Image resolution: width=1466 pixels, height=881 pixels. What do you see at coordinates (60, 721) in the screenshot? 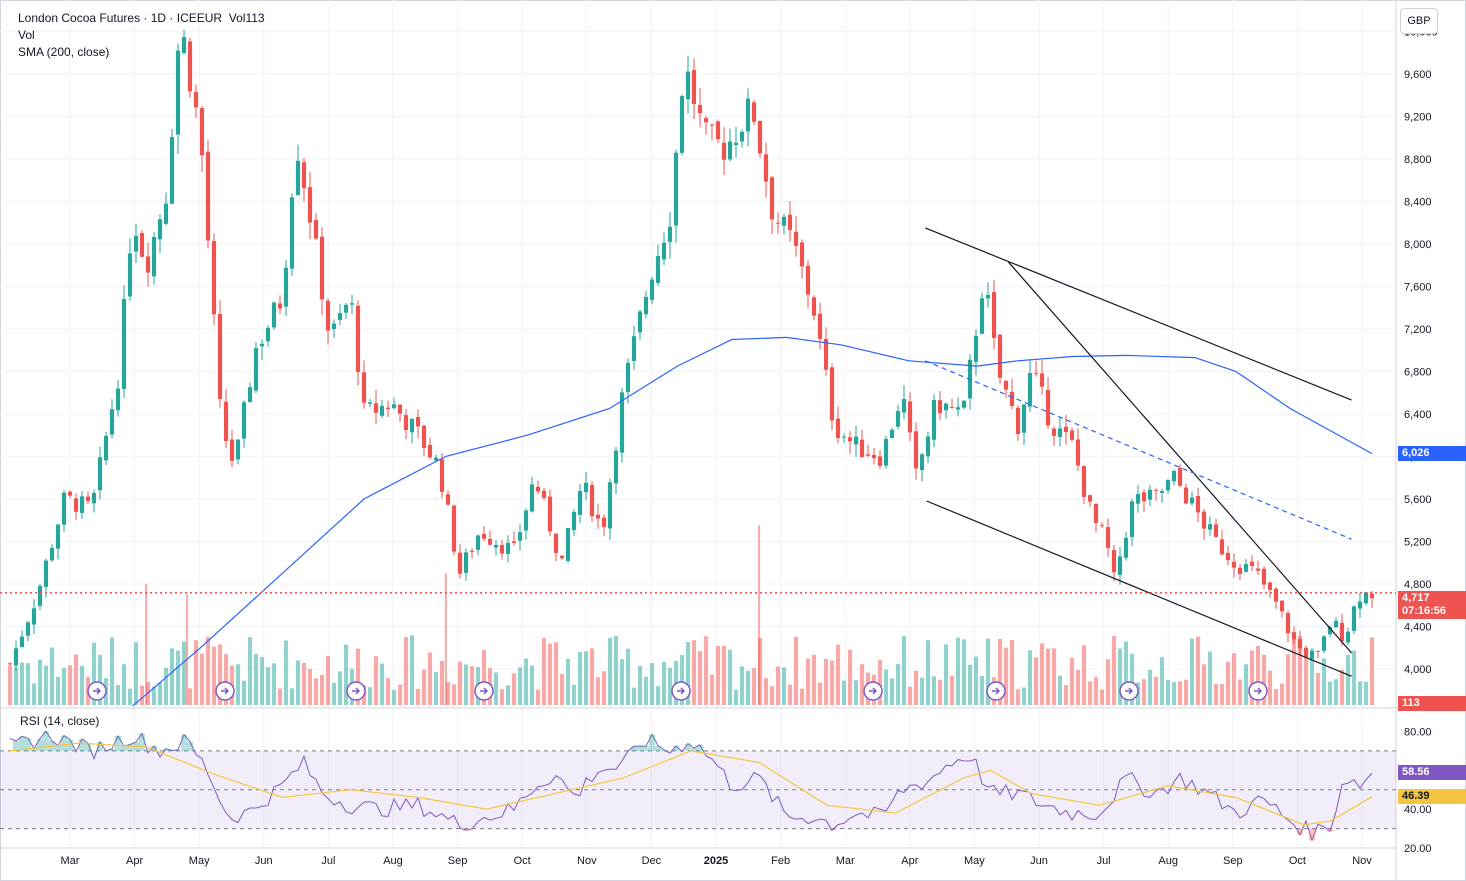
I see `rsi-legend: RSI (14, close)` at bounding box center [60, 721].